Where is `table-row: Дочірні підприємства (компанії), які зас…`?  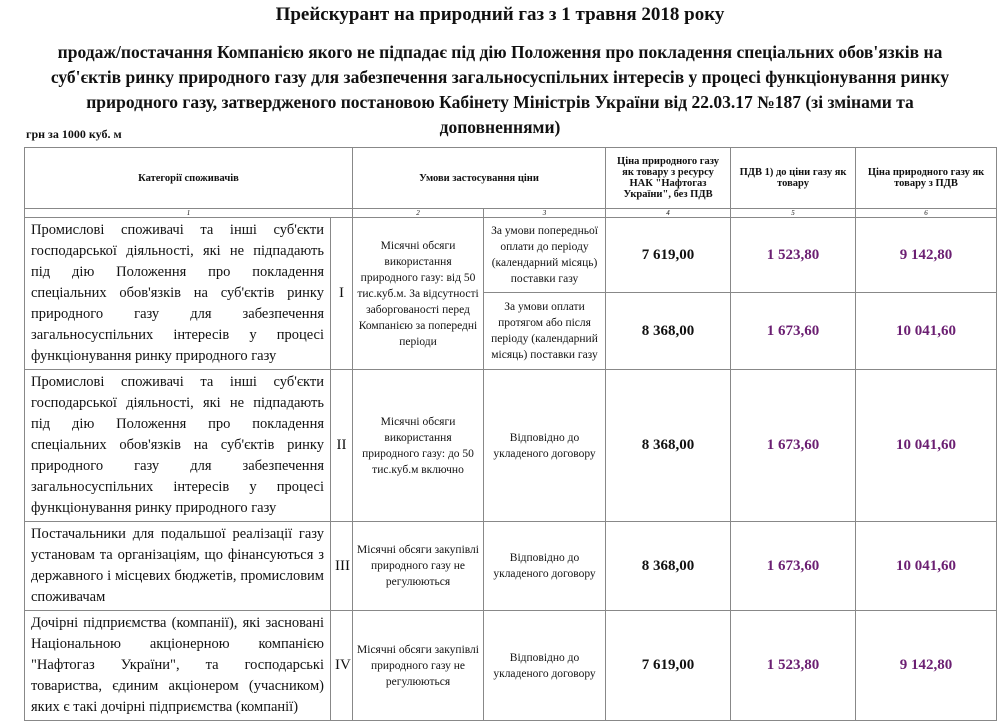
table-row: Дочірні підприємства (компанії), які зас… is located at coordinates (511, 665).